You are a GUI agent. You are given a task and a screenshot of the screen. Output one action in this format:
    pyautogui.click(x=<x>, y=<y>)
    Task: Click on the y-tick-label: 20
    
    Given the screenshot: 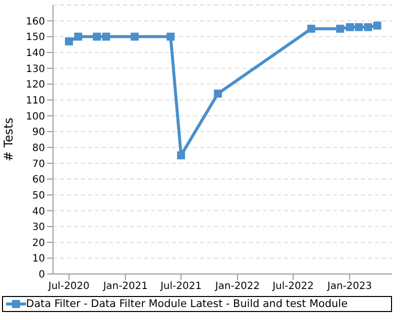 What is the action you would take?
    pyautogui.click(x=38, y=243)
    